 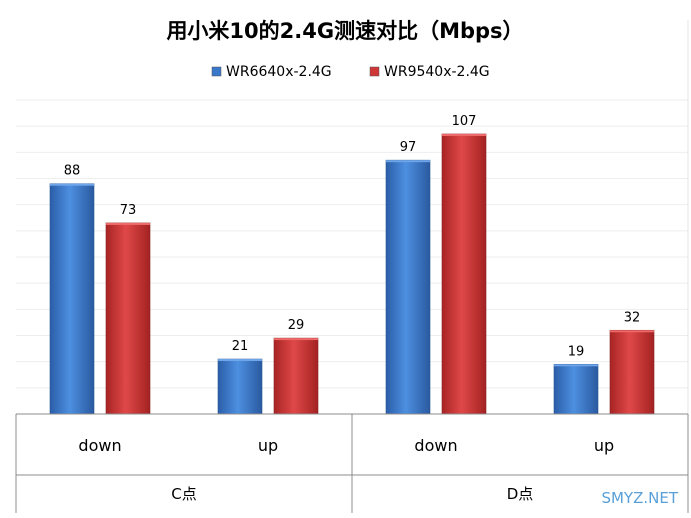 What do you see at coordinates (350, 72) in the screenshot?
I see `legend: WR6640x-2.4G WR9540x-2.4G` at bounding box center [350, 72].